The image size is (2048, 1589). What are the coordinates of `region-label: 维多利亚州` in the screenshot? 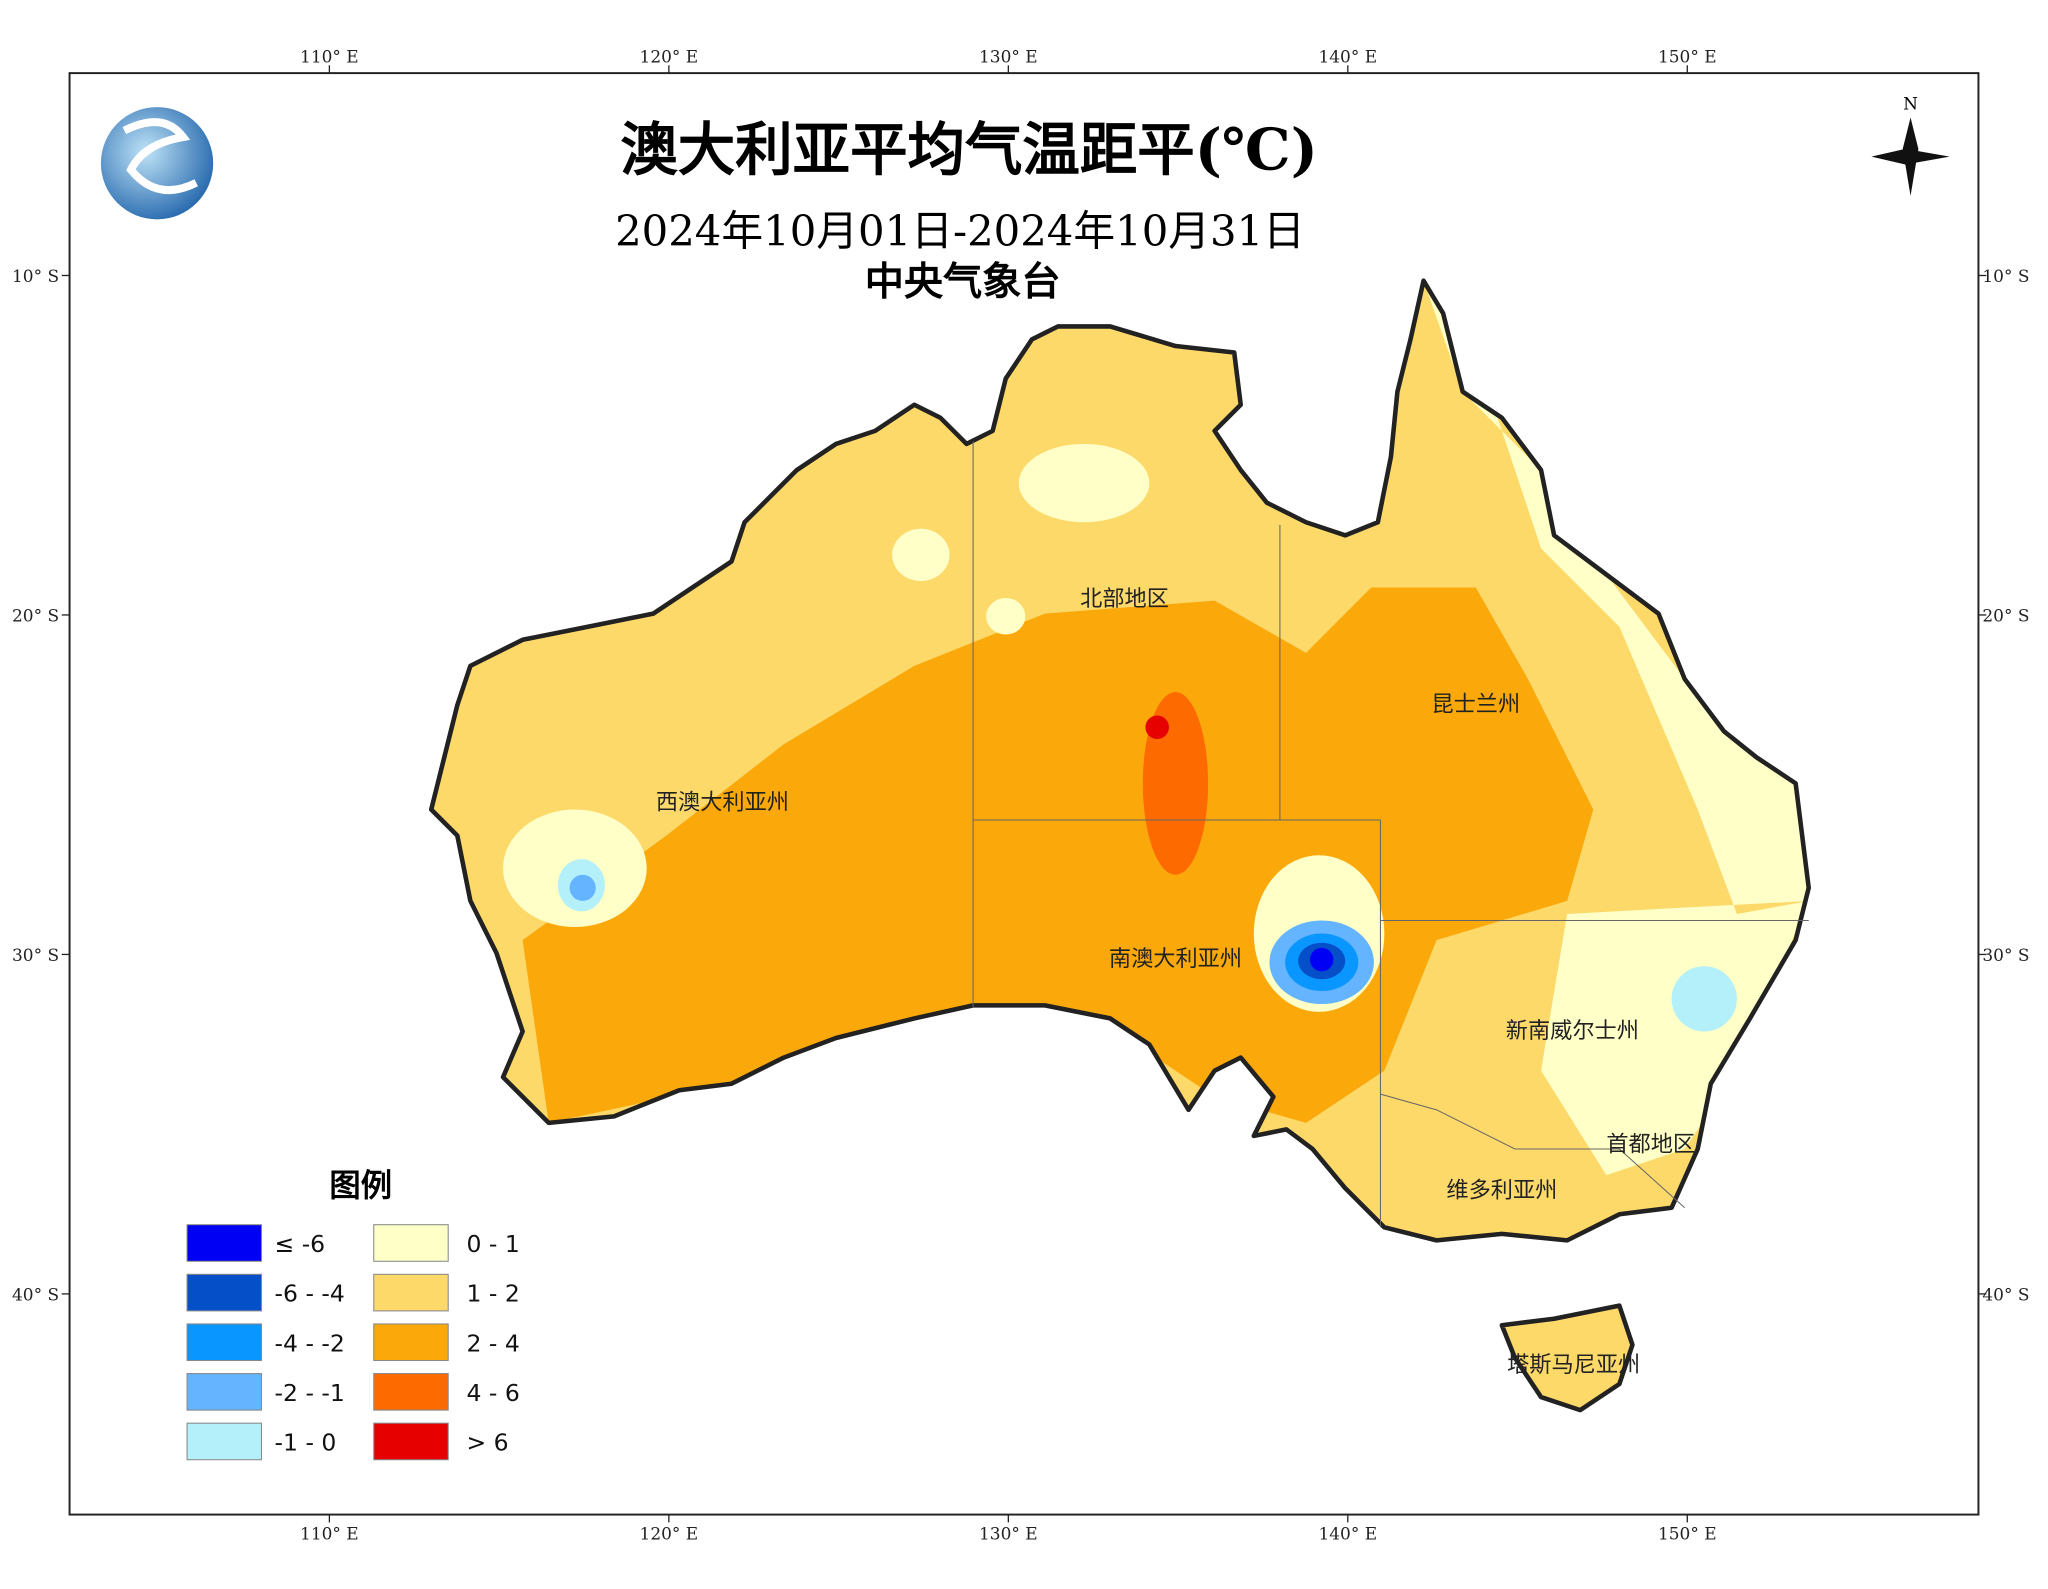 It's located at (1501, 1190).